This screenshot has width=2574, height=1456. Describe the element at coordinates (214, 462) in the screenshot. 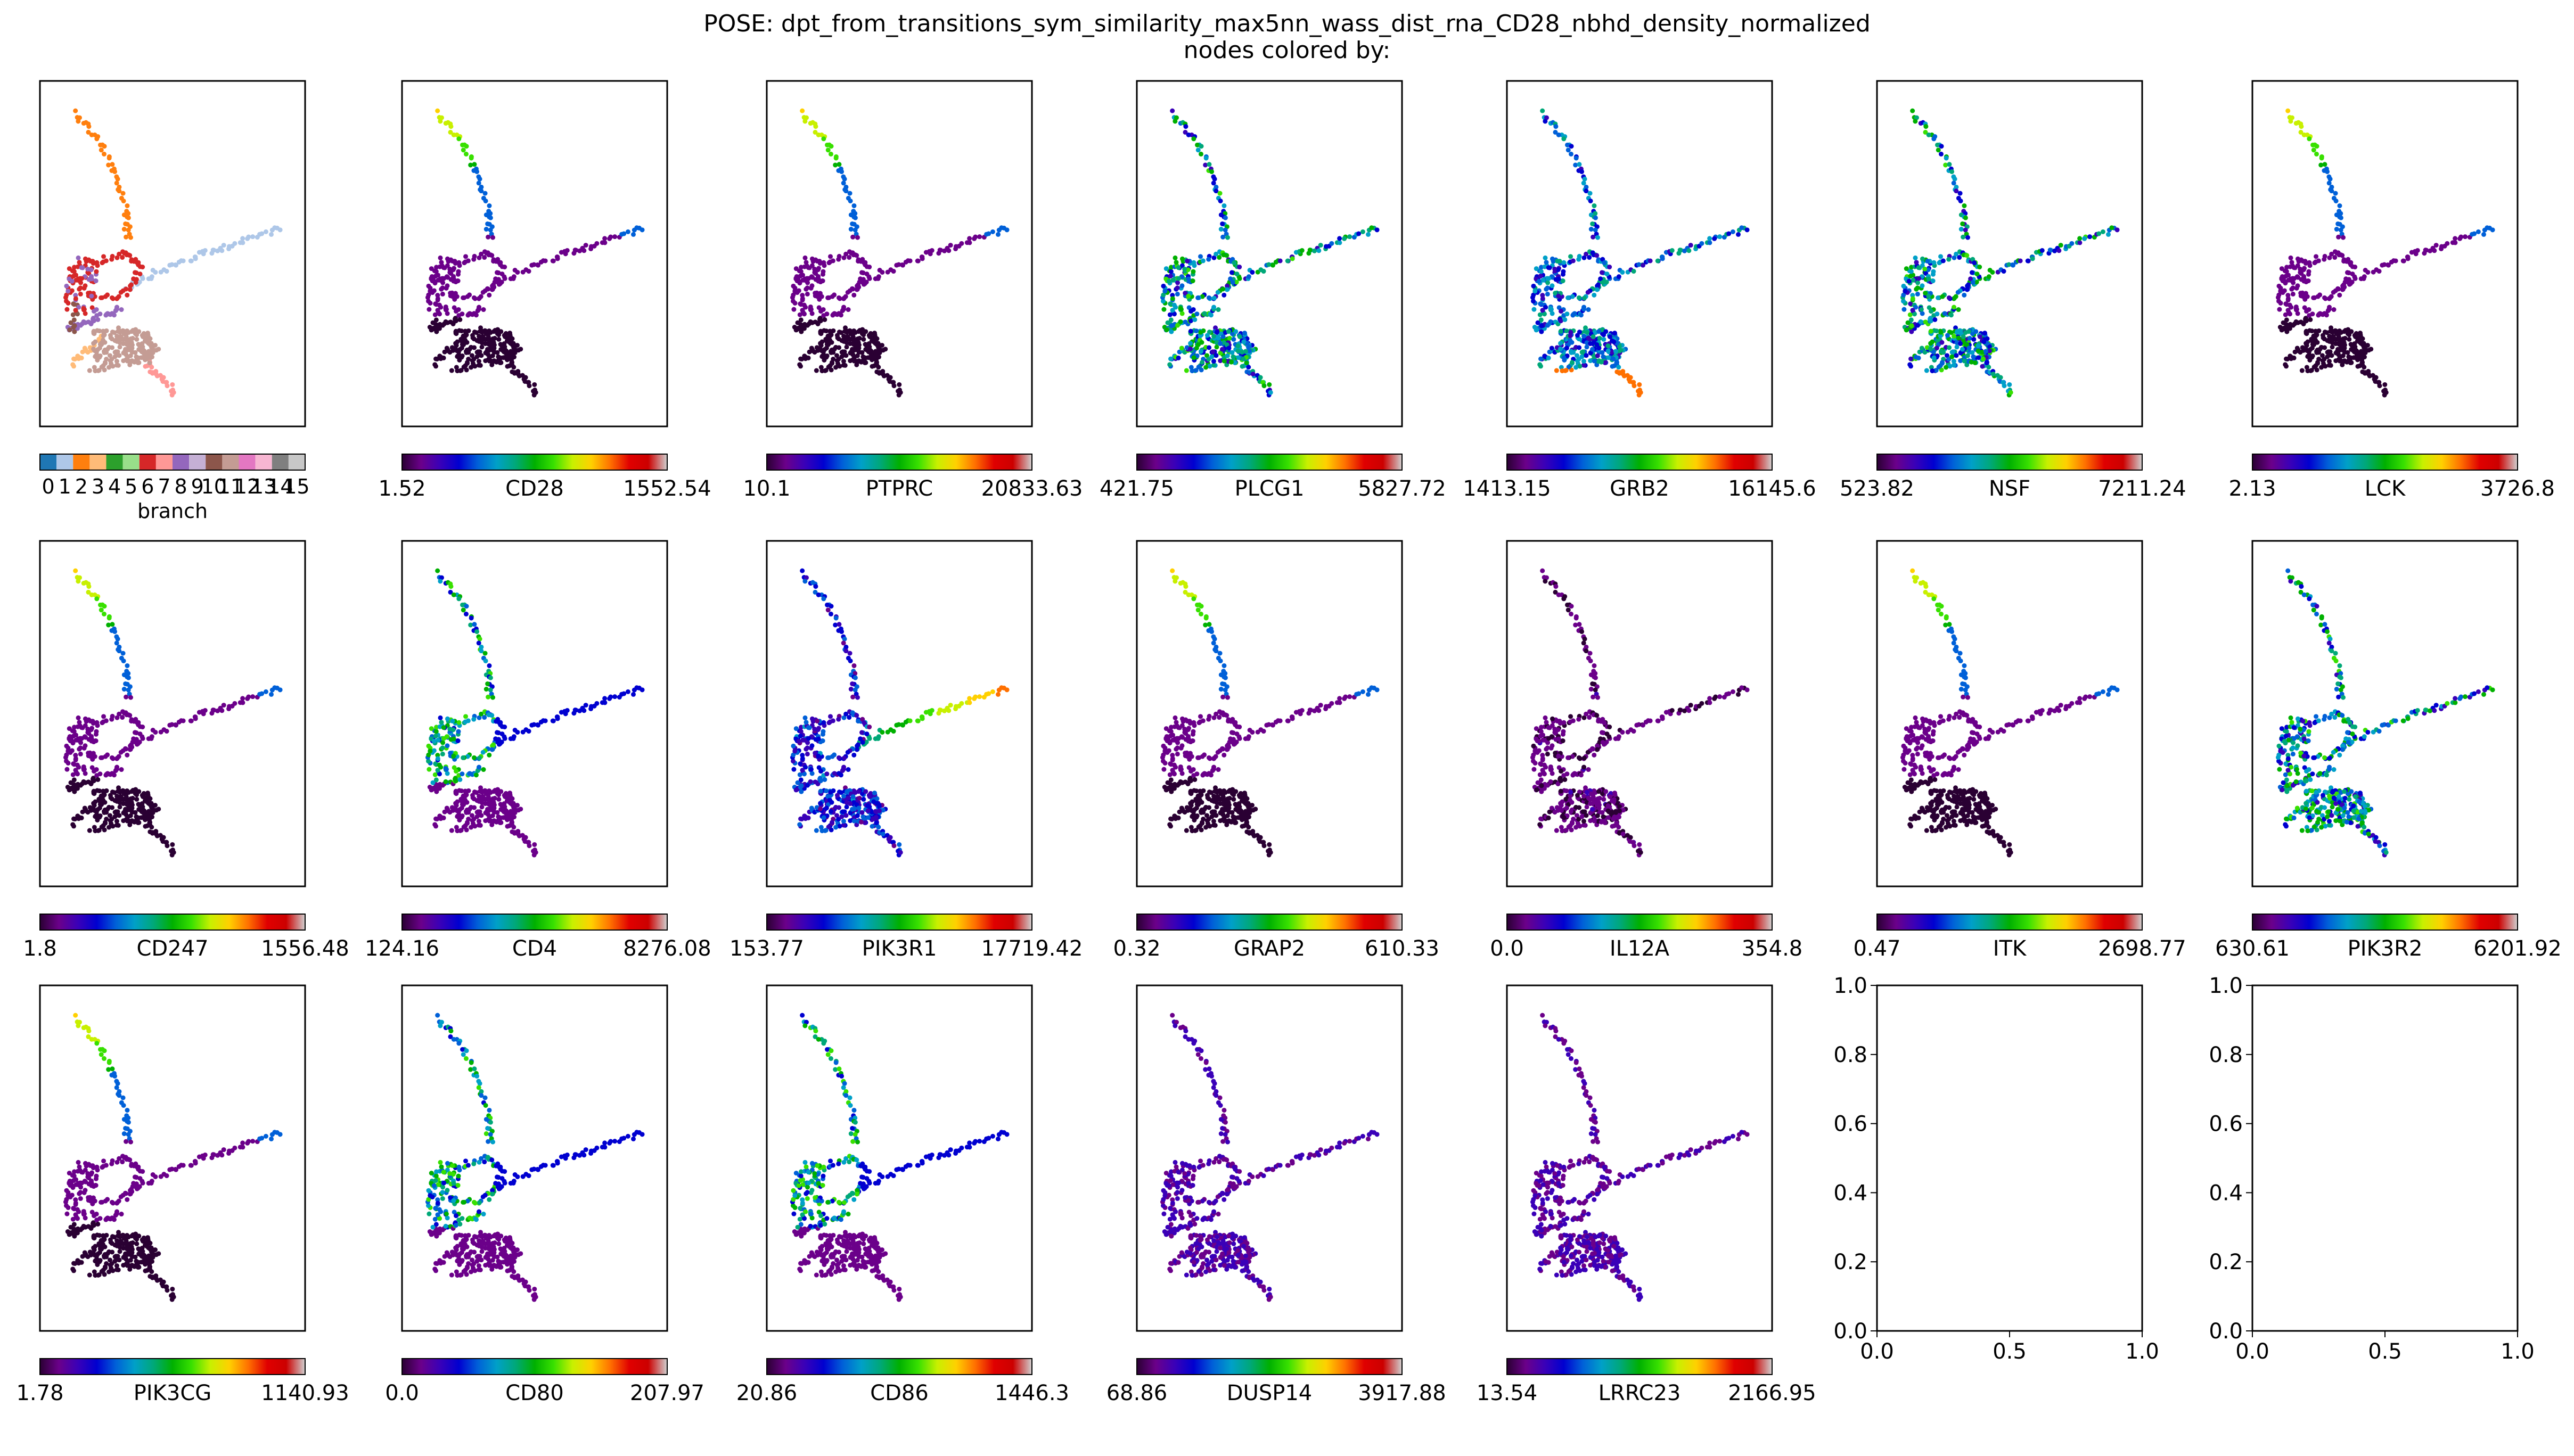

I see `colorbar-swatch` at that location.